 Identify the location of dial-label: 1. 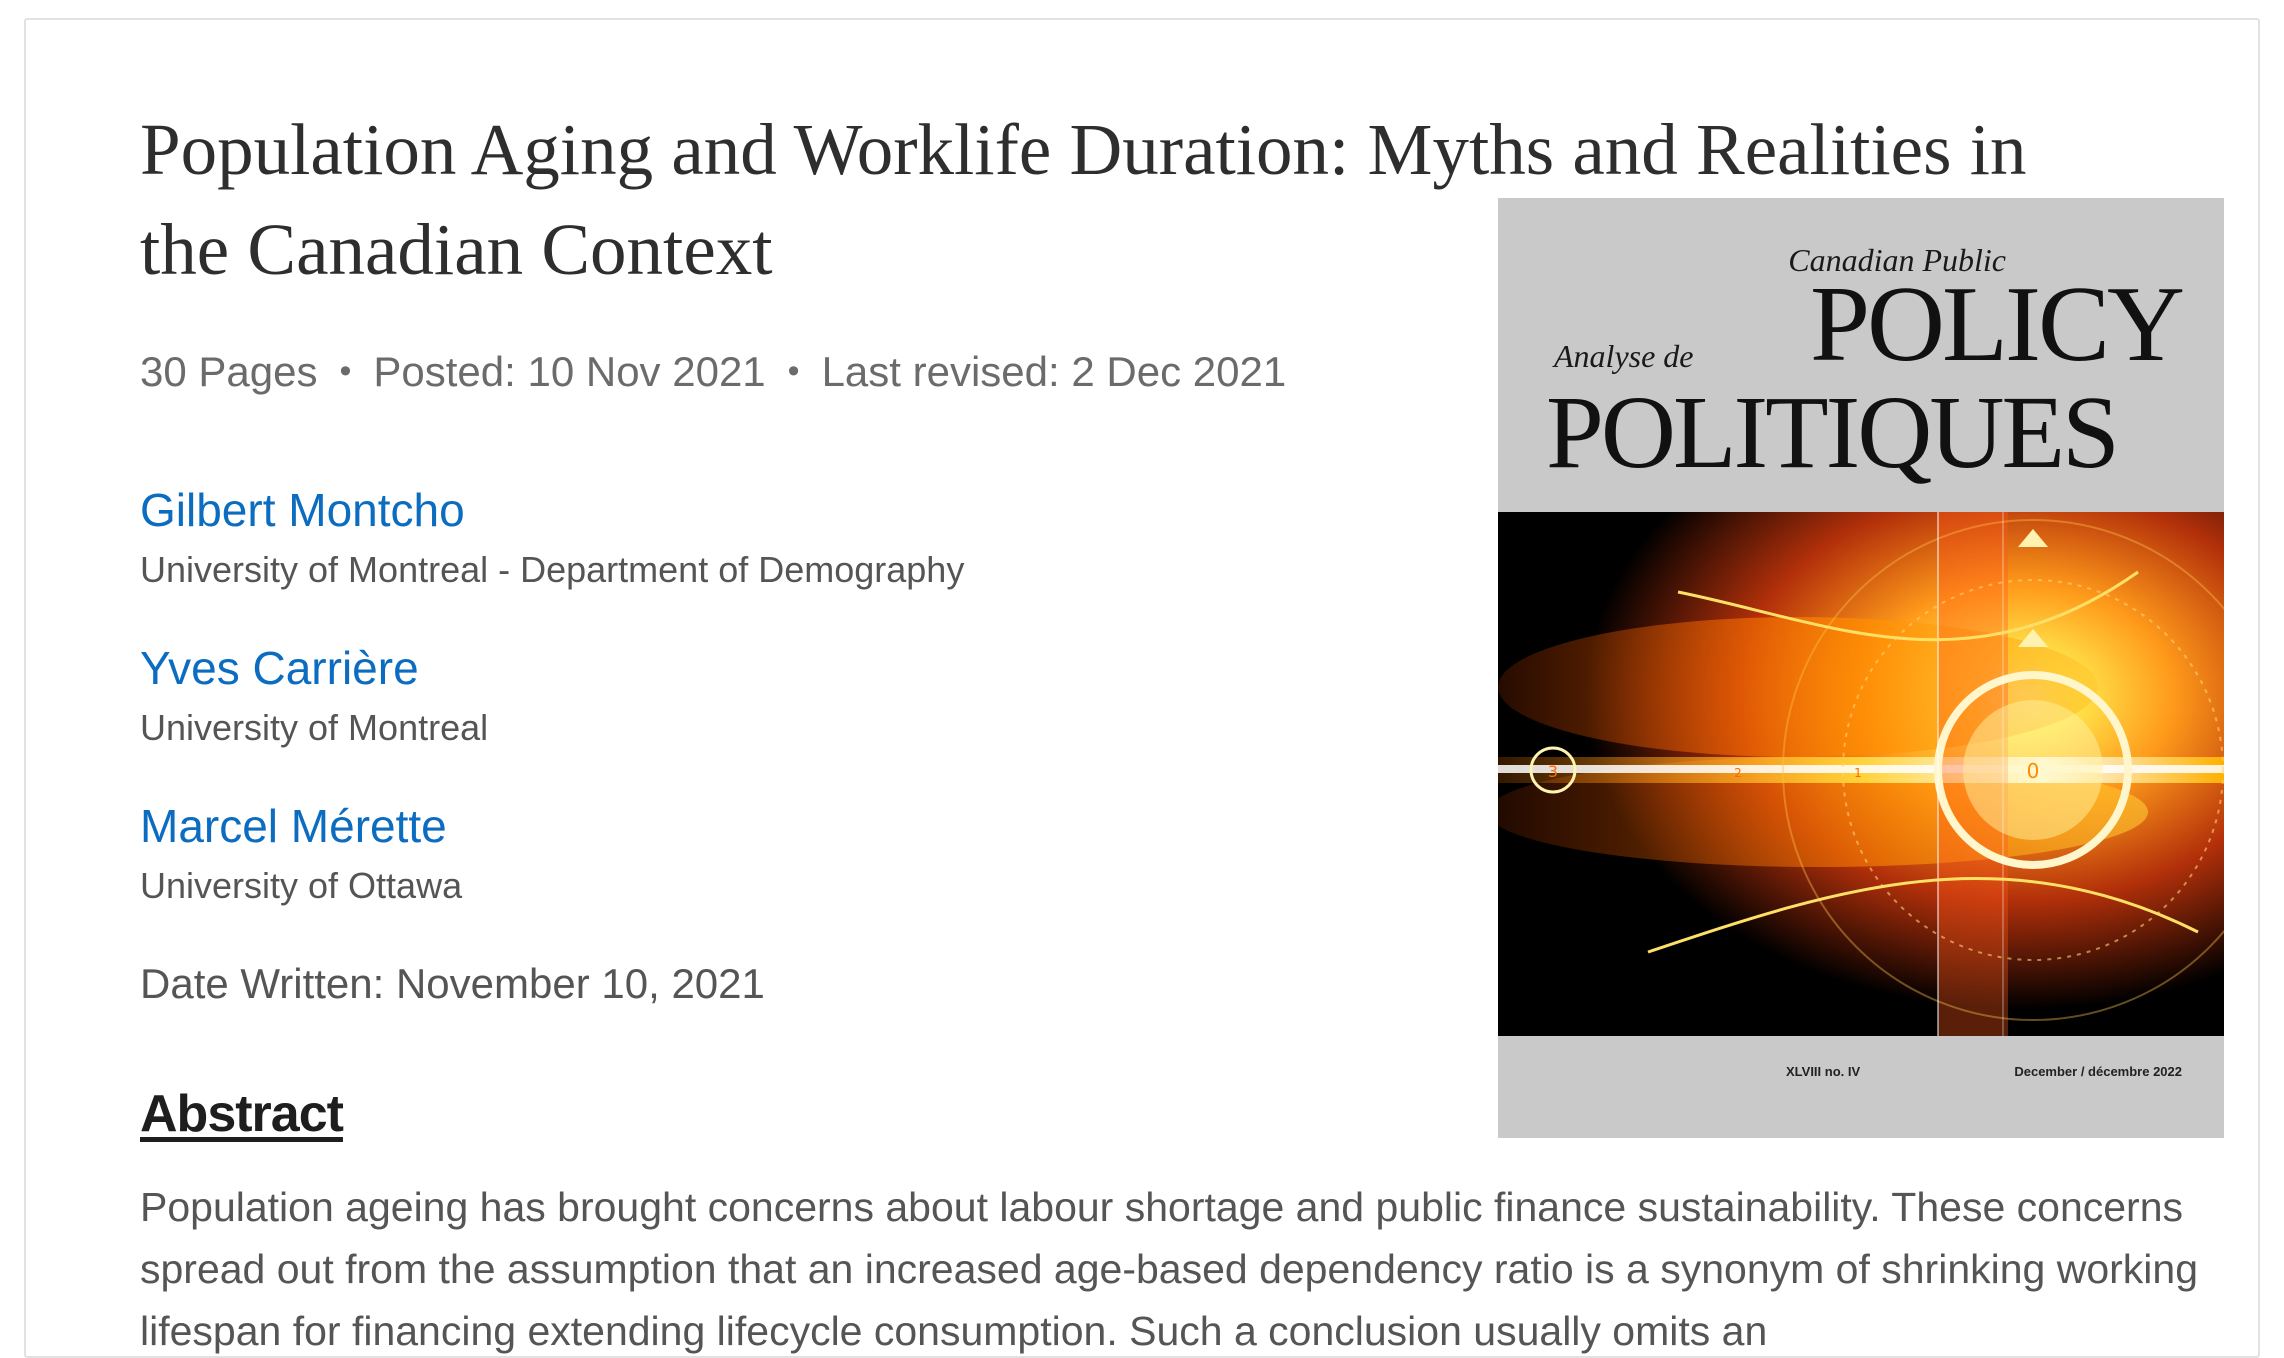
(1858, 773).